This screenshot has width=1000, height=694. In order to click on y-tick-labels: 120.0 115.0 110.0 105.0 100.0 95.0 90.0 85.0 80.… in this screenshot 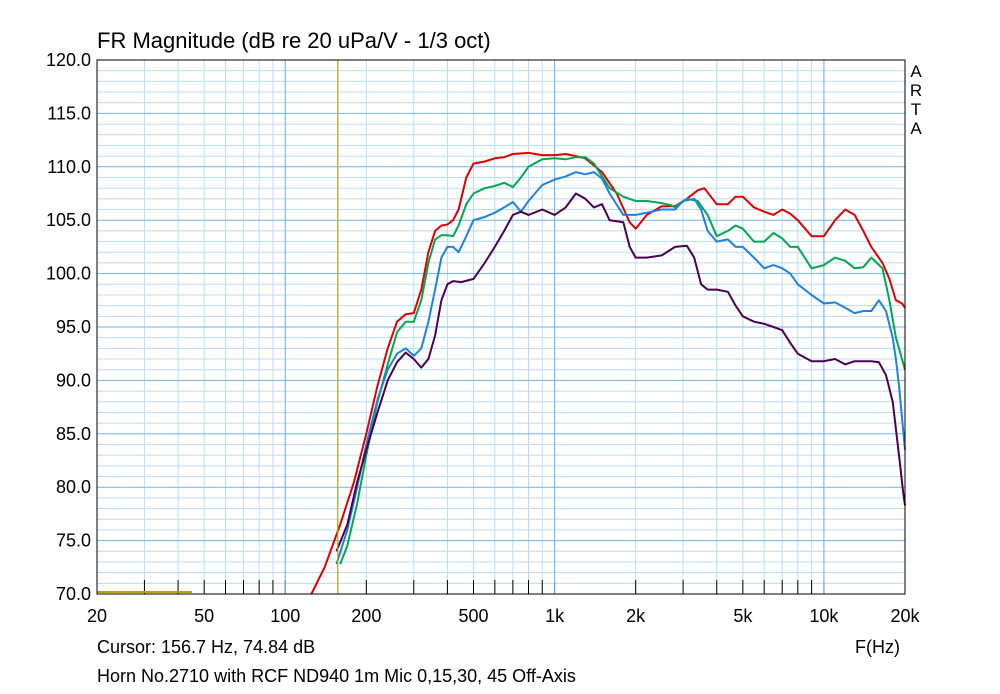, I will do `click(68, 327)`.